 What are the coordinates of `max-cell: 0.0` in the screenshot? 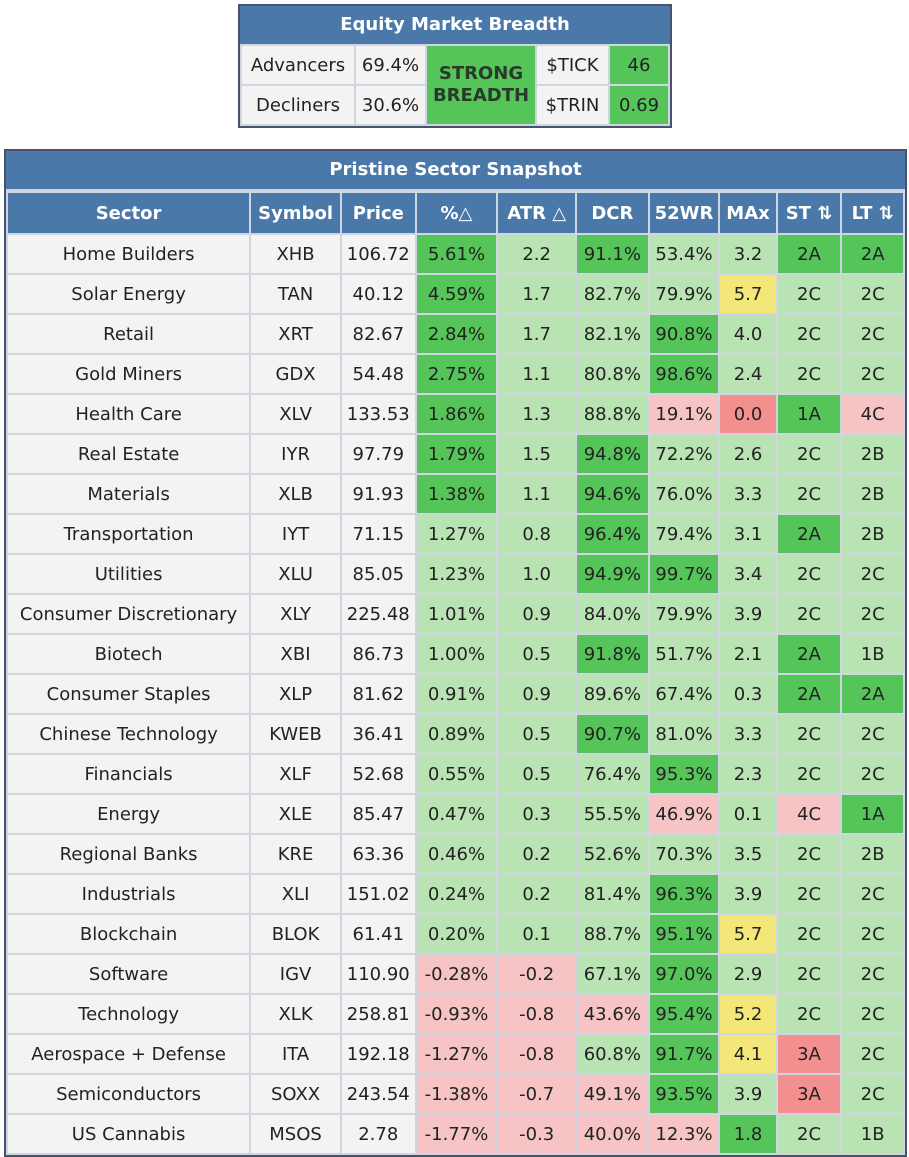 It's located at (748, 414).